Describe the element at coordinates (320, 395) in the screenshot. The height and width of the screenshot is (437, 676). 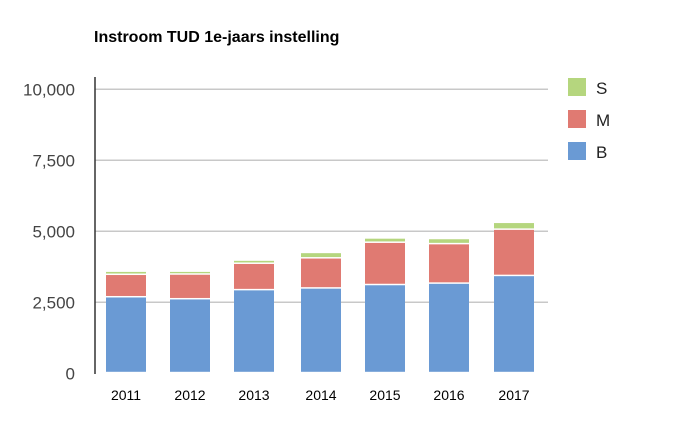
I see `x-tick-label: 2014` at that location.